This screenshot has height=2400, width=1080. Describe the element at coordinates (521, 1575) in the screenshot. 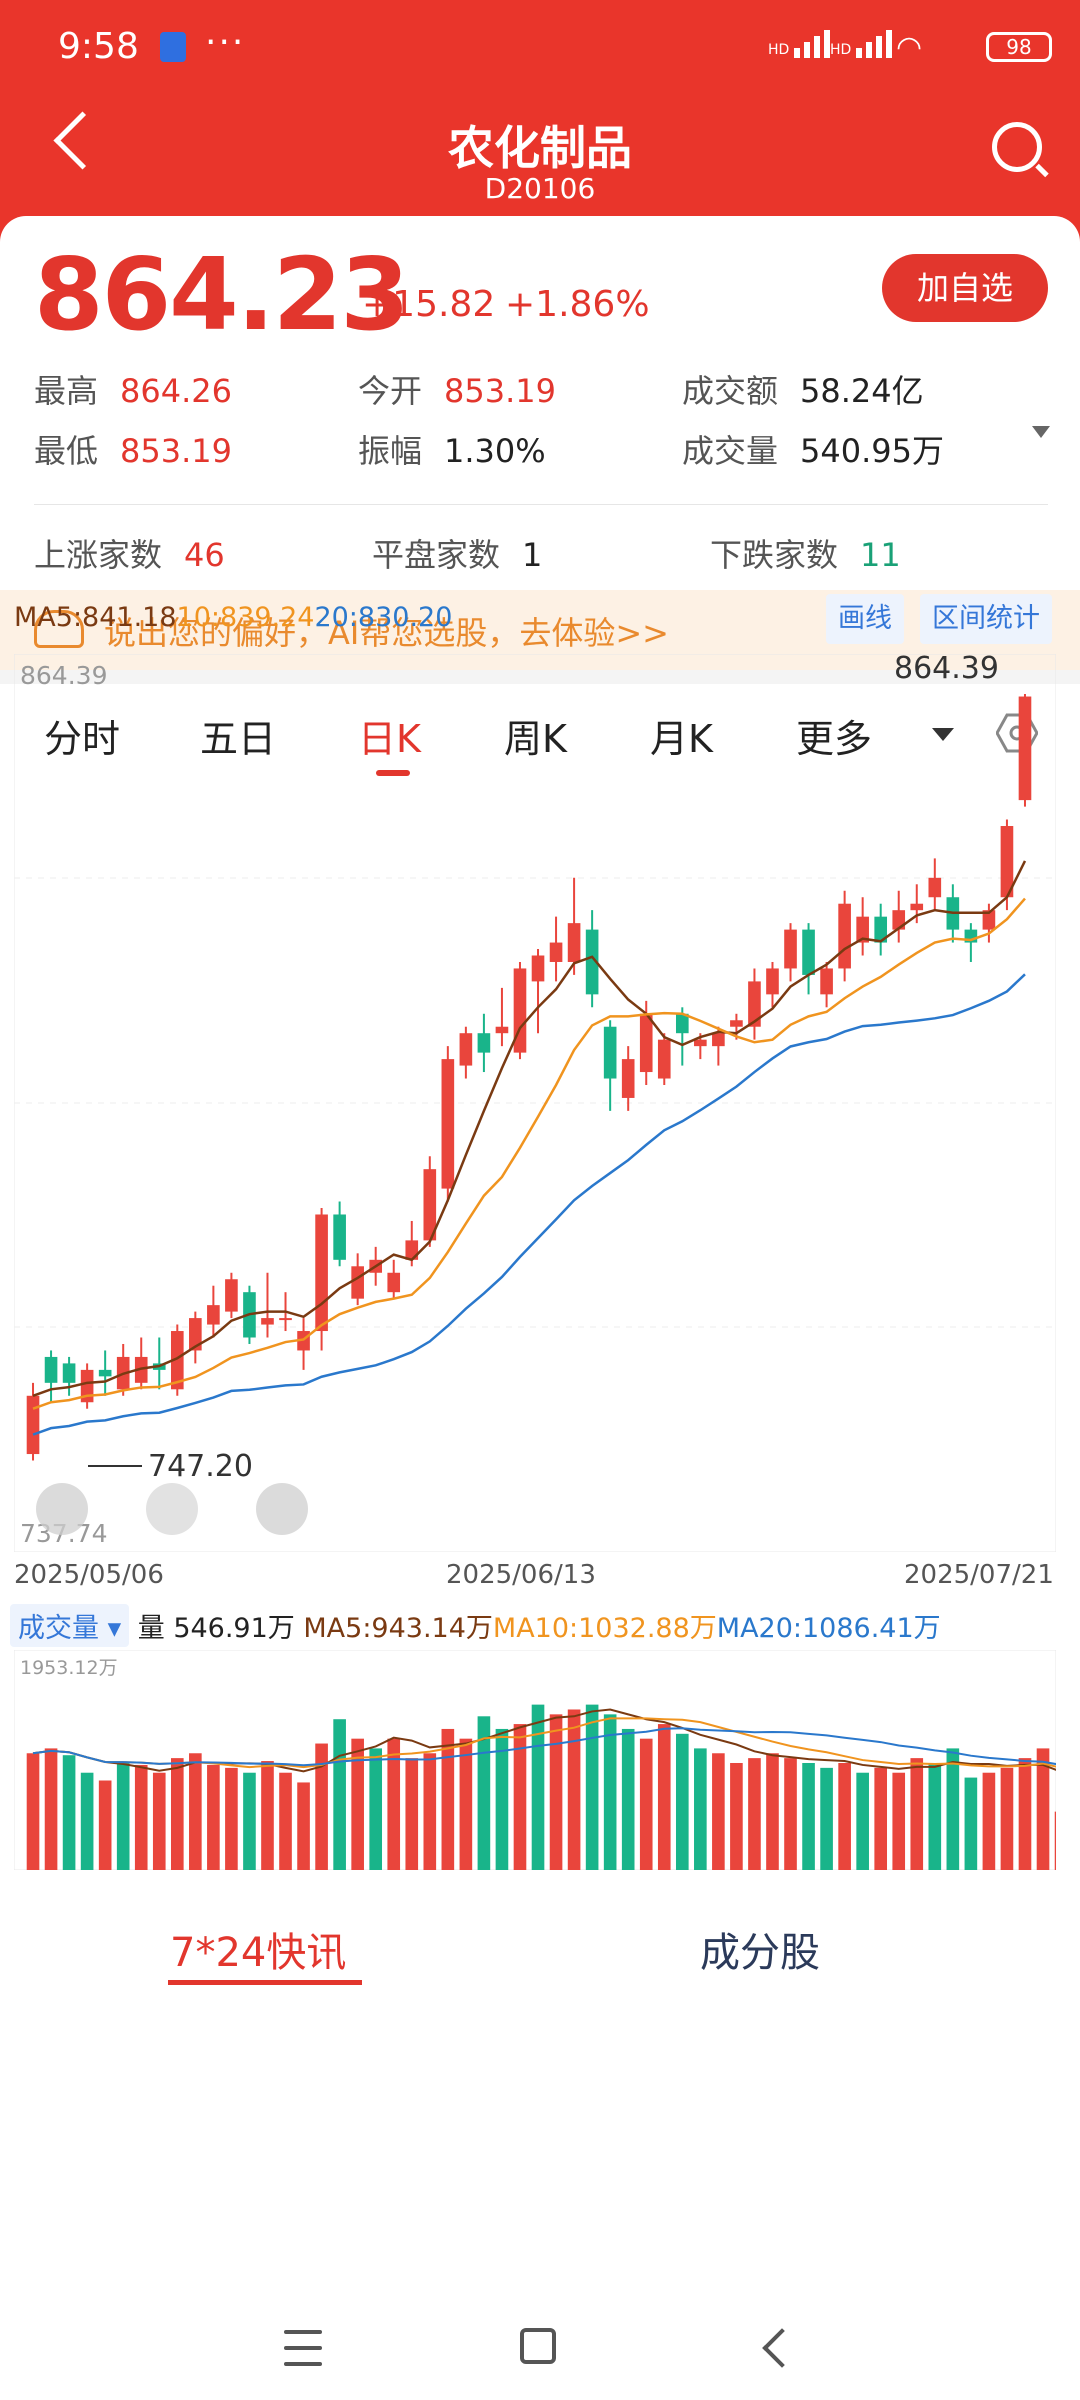

I see `date-mid: 2025/06/13` at that location.